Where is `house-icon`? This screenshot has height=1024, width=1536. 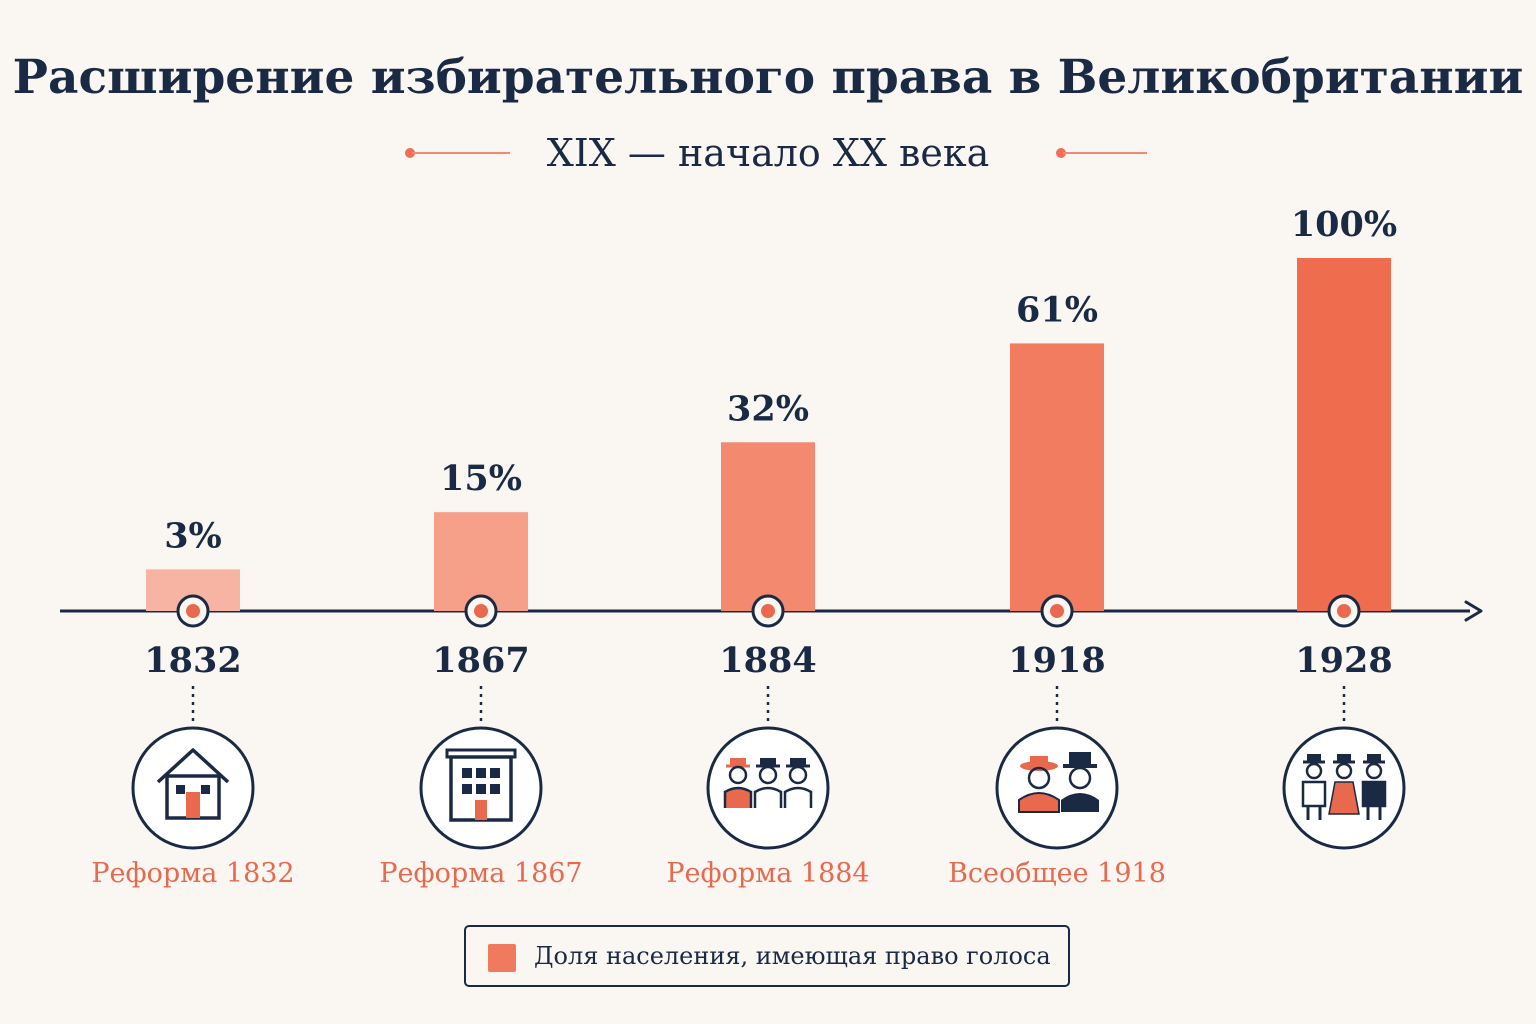
house-icon is located at coordinates (193, 784).